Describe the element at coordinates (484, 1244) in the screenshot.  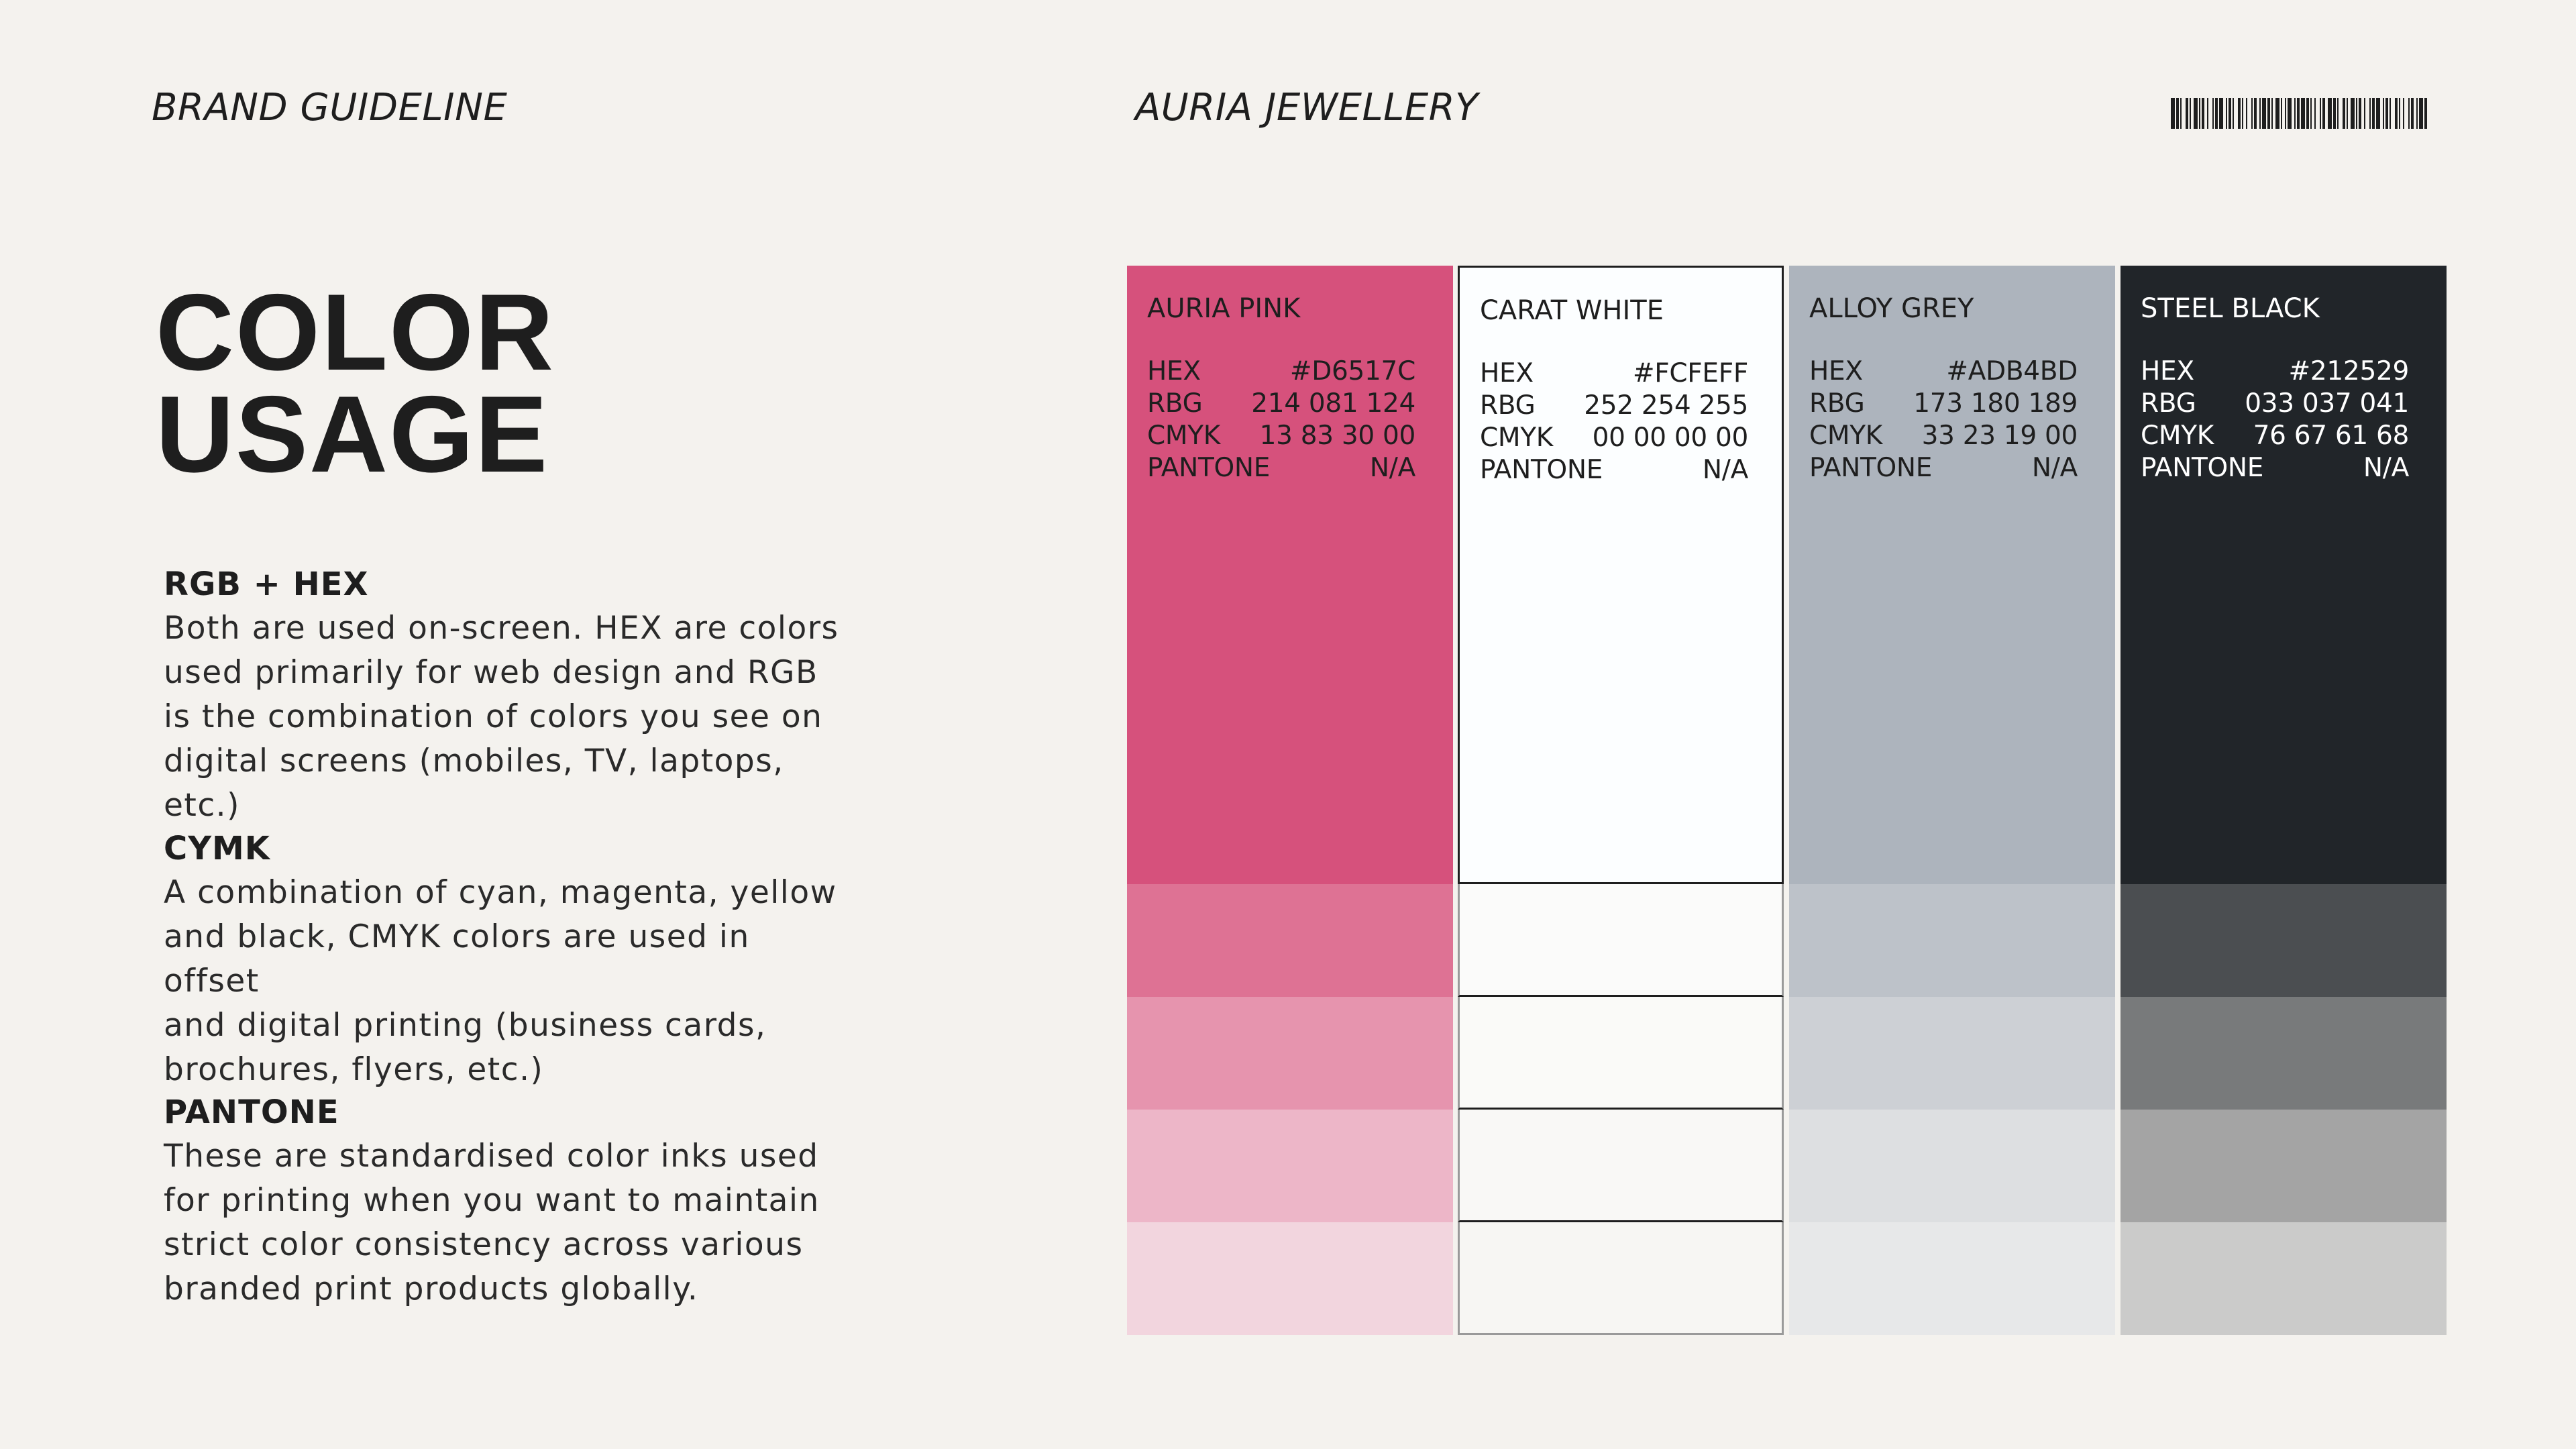
I see `section-line: strict color consistency across various` at that location.